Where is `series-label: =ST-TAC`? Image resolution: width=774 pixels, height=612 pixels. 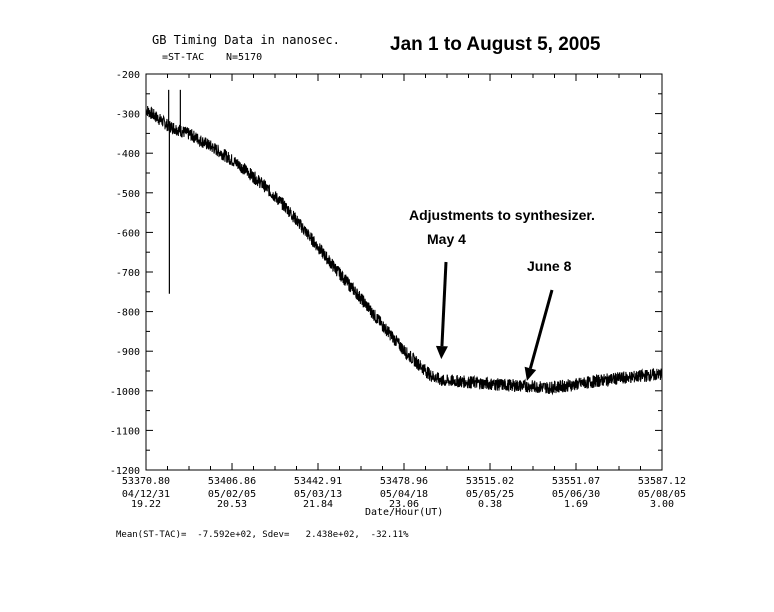 series-label: =ST-TAC is located at coordinates (183, 57).